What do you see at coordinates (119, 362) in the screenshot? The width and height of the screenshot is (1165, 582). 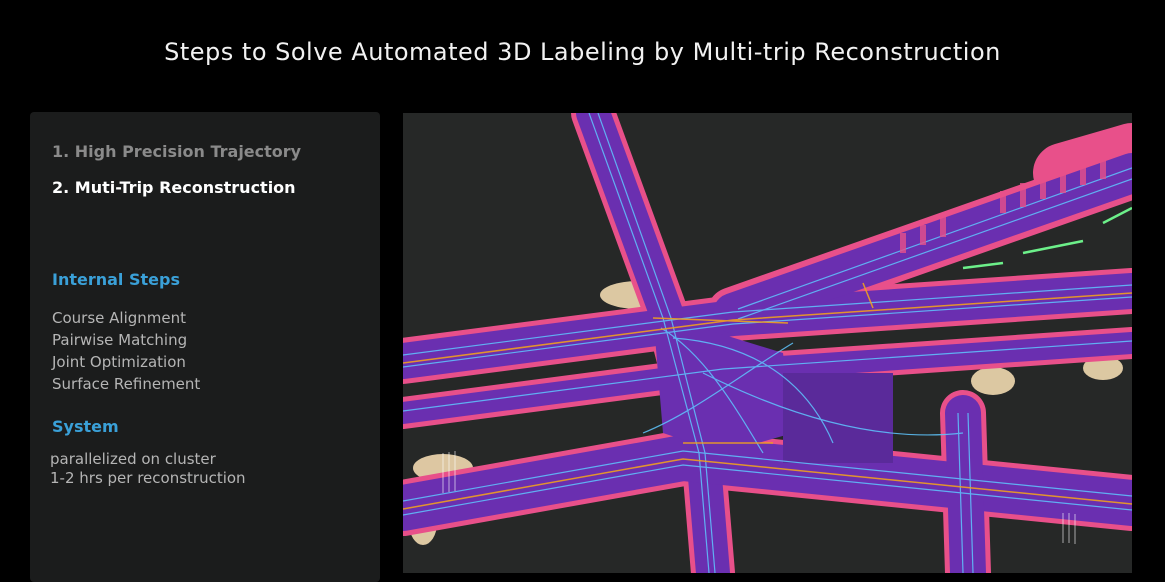 I see `list-item: Joint Optimization` at bounding box center [119, 362].